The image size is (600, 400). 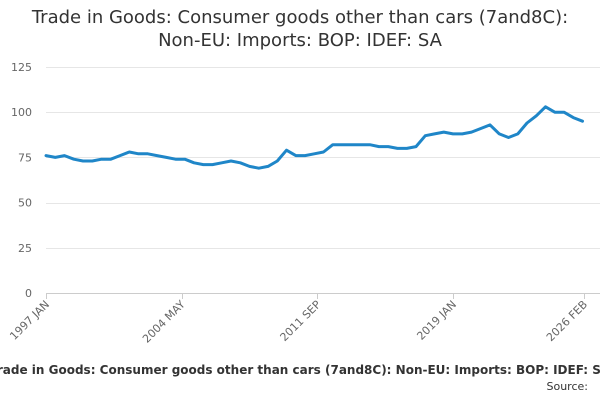 I want to click on series, so click(x=314, y=137).